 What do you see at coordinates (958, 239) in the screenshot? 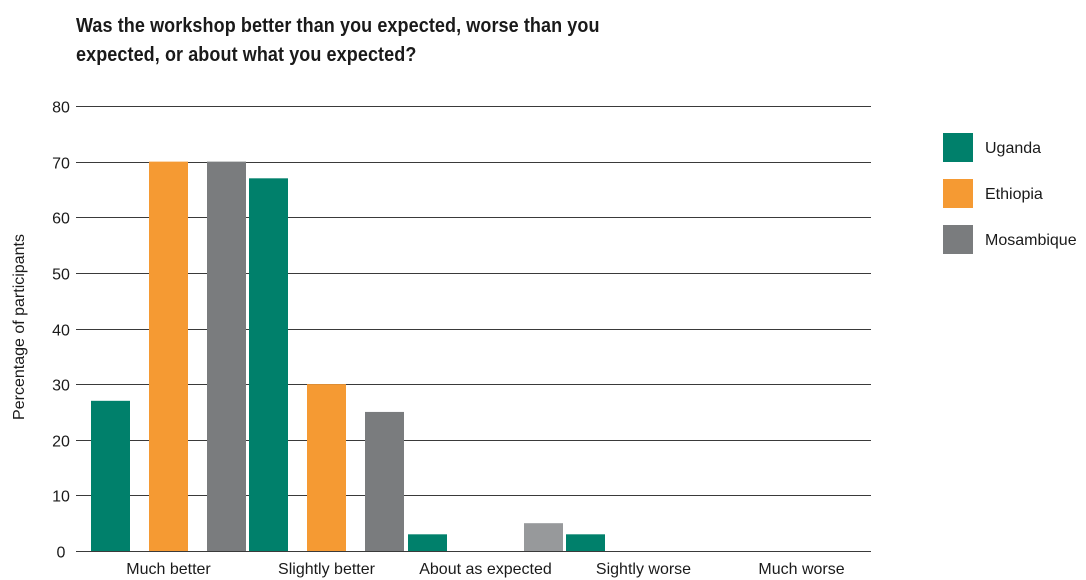
I see `legend-swatch-mosambique` at bounding box center [958, 239].